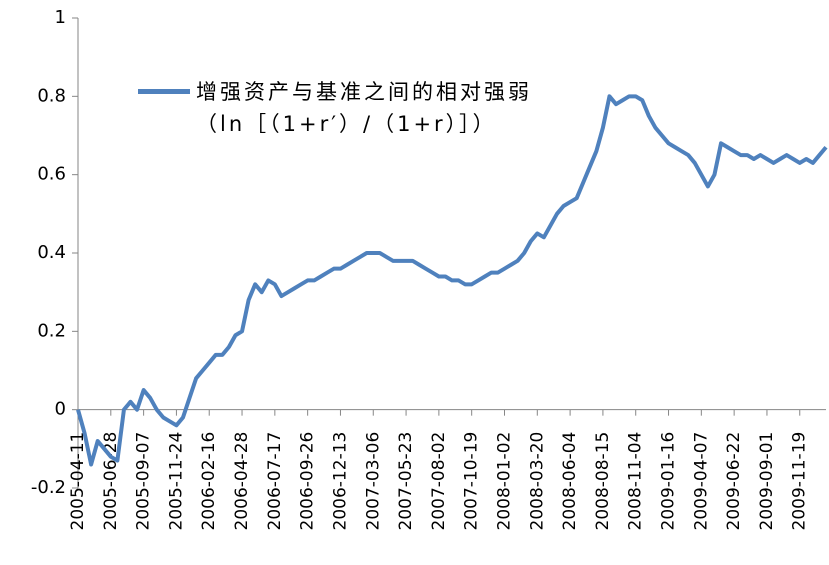  I want to click on x-tick-label: 2005-09-07, so click(144, 481).